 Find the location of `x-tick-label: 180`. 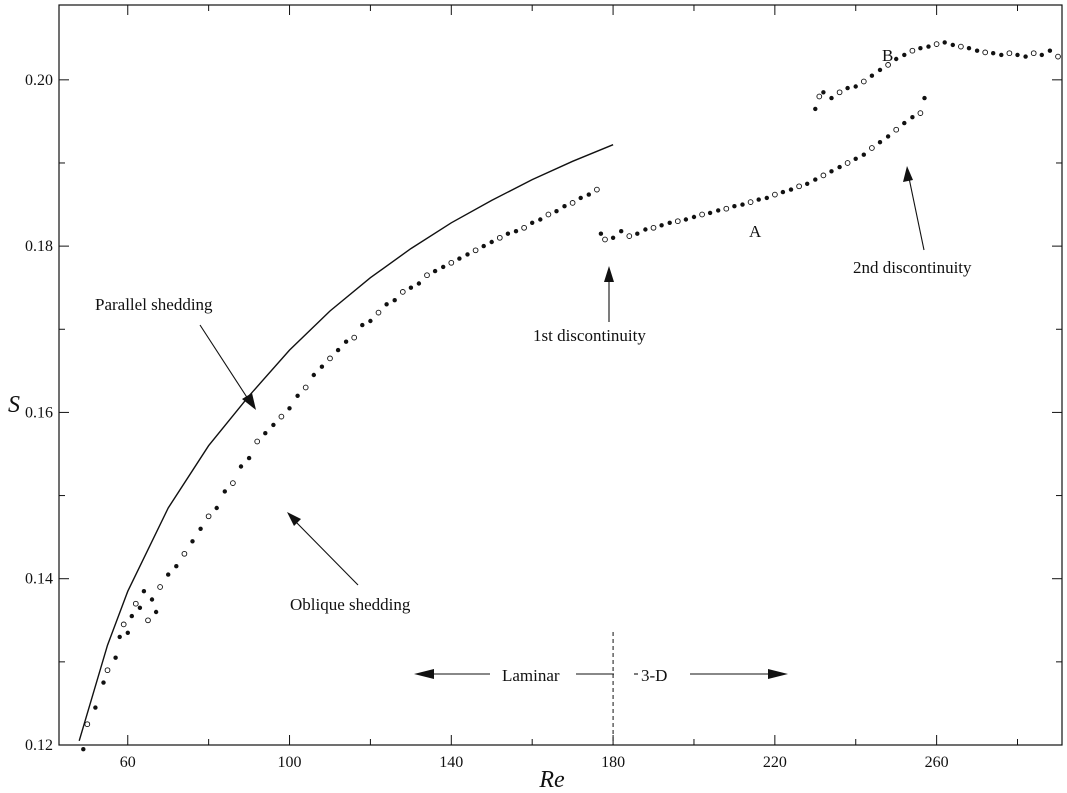

x-tick-label: 180 is located at coordinates (613, 762).